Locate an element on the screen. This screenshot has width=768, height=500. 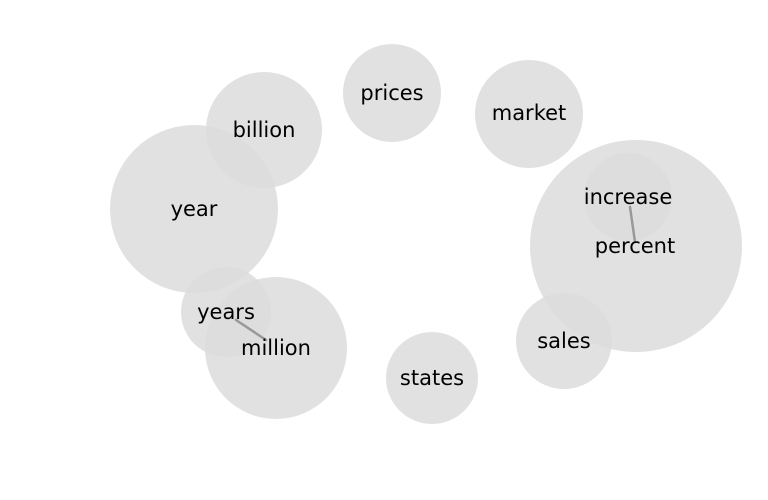
bubble-prices is located at coordinates (392, 93).